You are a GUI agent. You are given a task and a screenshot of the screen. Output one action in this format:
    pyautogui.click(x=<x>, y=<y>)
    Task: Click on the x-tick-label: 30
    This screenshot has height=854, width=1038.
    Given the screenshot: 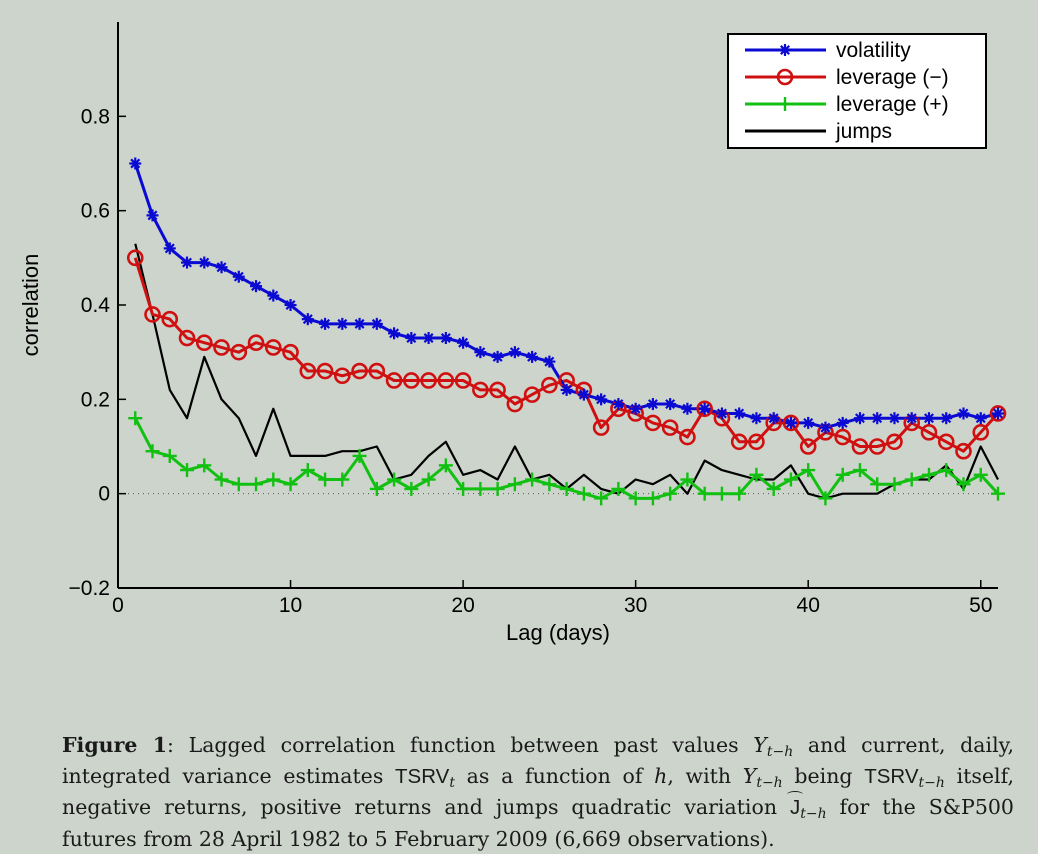 What is the action you would take?
    pyautogui.click(x=635, y=605)
    